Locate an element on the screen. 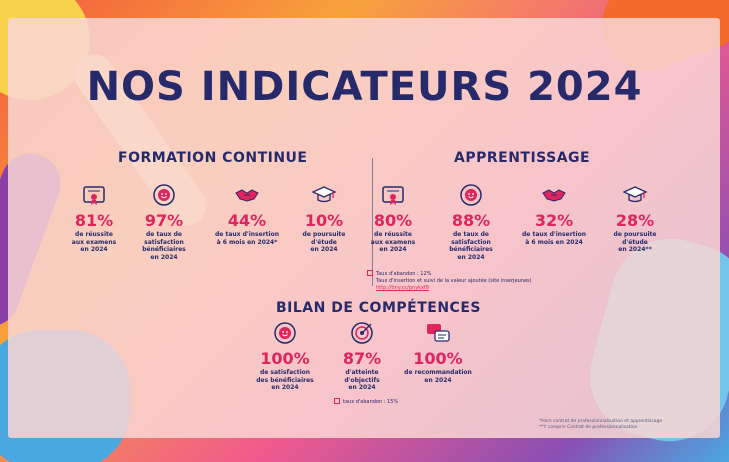 This screenshot has height=462, width=729. section-divider is located at coordinates (372, 222).